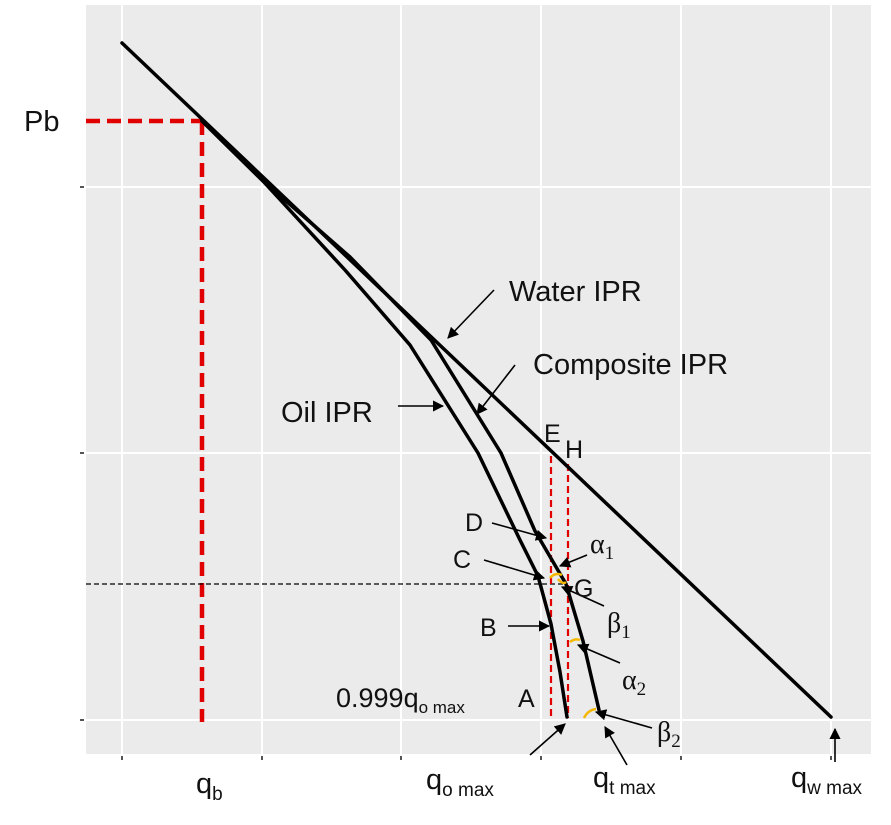 This screenshot has height=825, width=891. What do you see at coordinates (573, 645) in the screenshot?
I see `angle-marks` at bounding box center [573, 645].